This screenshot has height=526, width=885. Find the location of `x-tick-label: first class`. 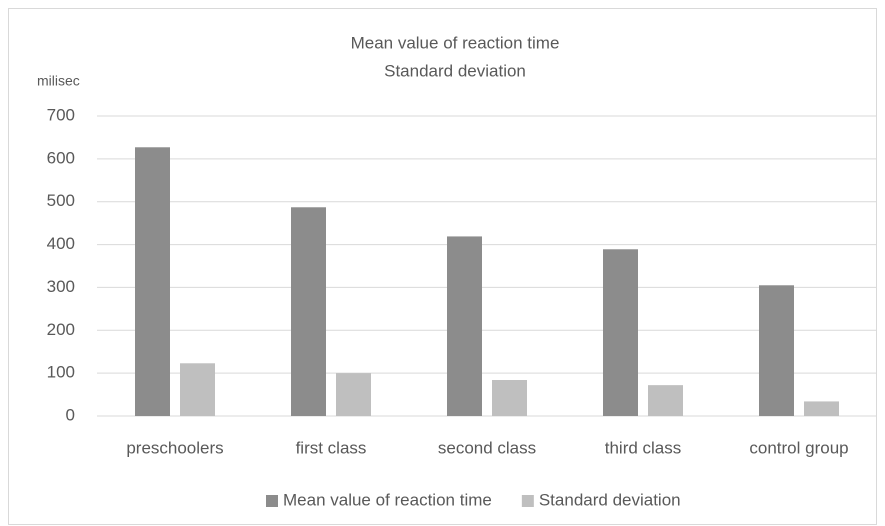

x-tick-label: first class is located at coordinates (331, 447).